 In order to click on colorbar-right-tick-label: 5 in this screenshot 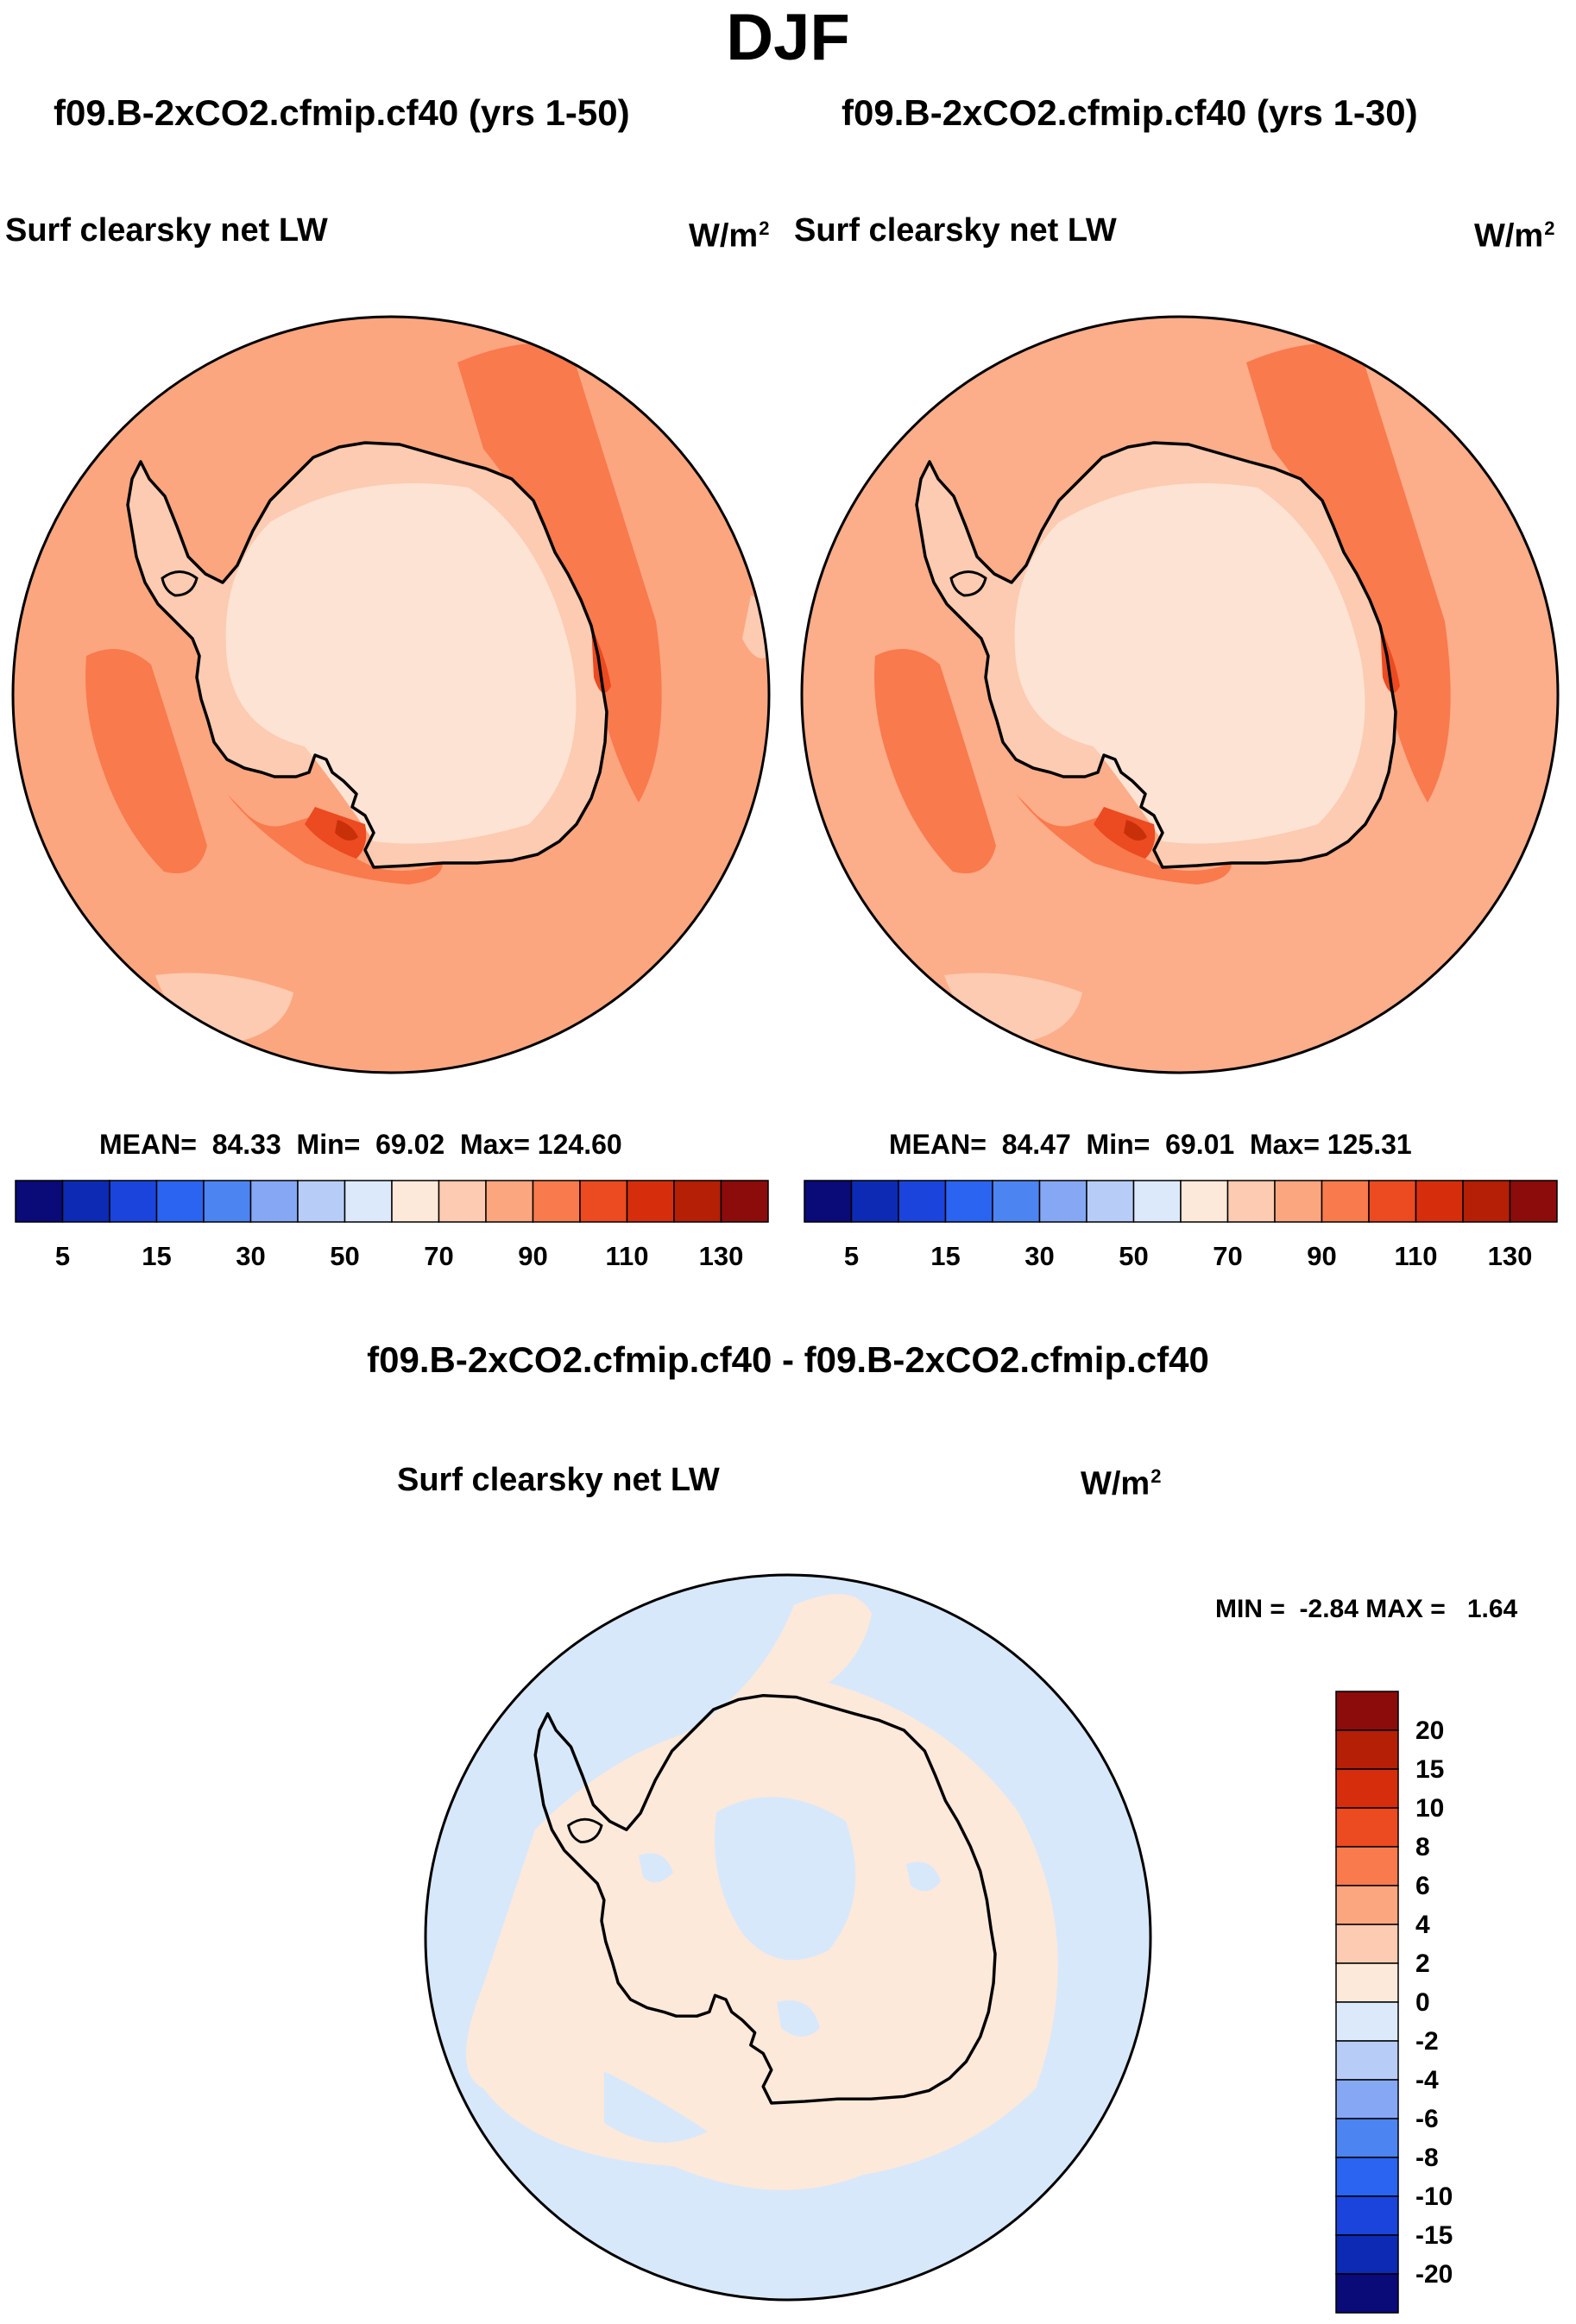, I will do `click(851, 1256)`.